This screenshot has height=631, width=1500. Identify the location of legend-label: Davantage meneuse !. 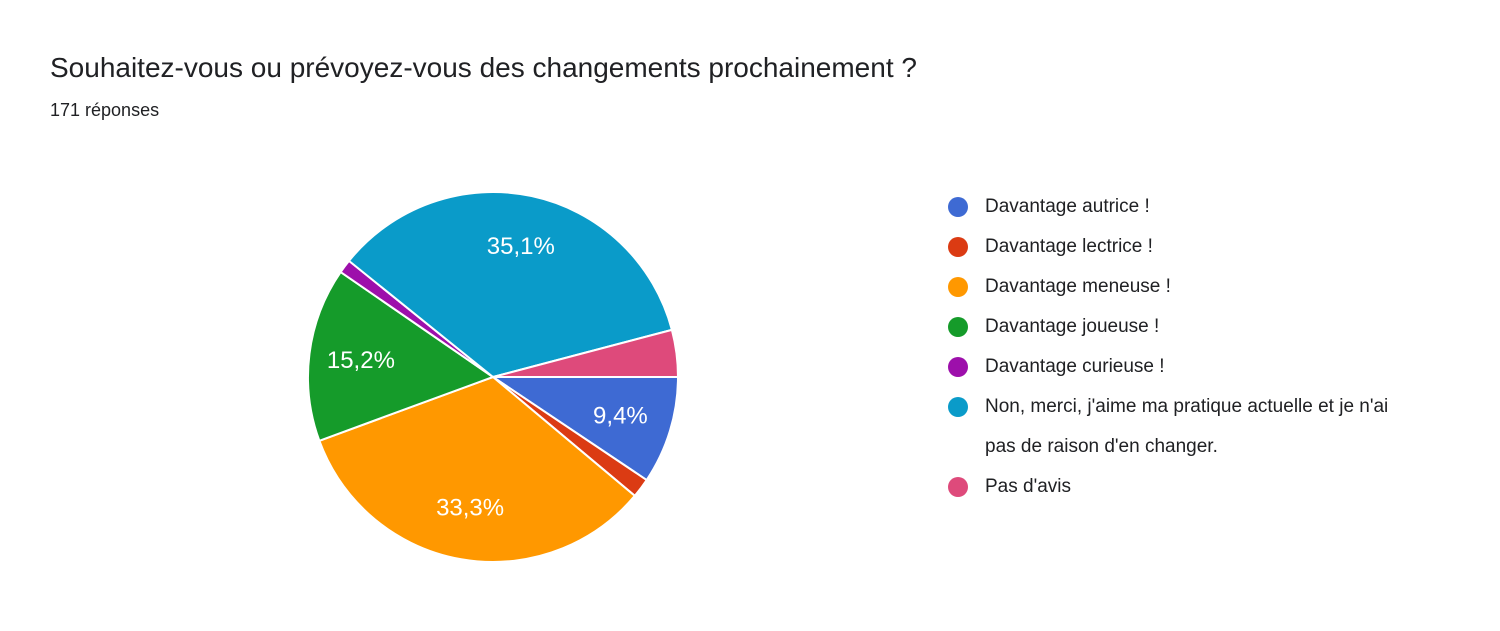
(1078, 286).